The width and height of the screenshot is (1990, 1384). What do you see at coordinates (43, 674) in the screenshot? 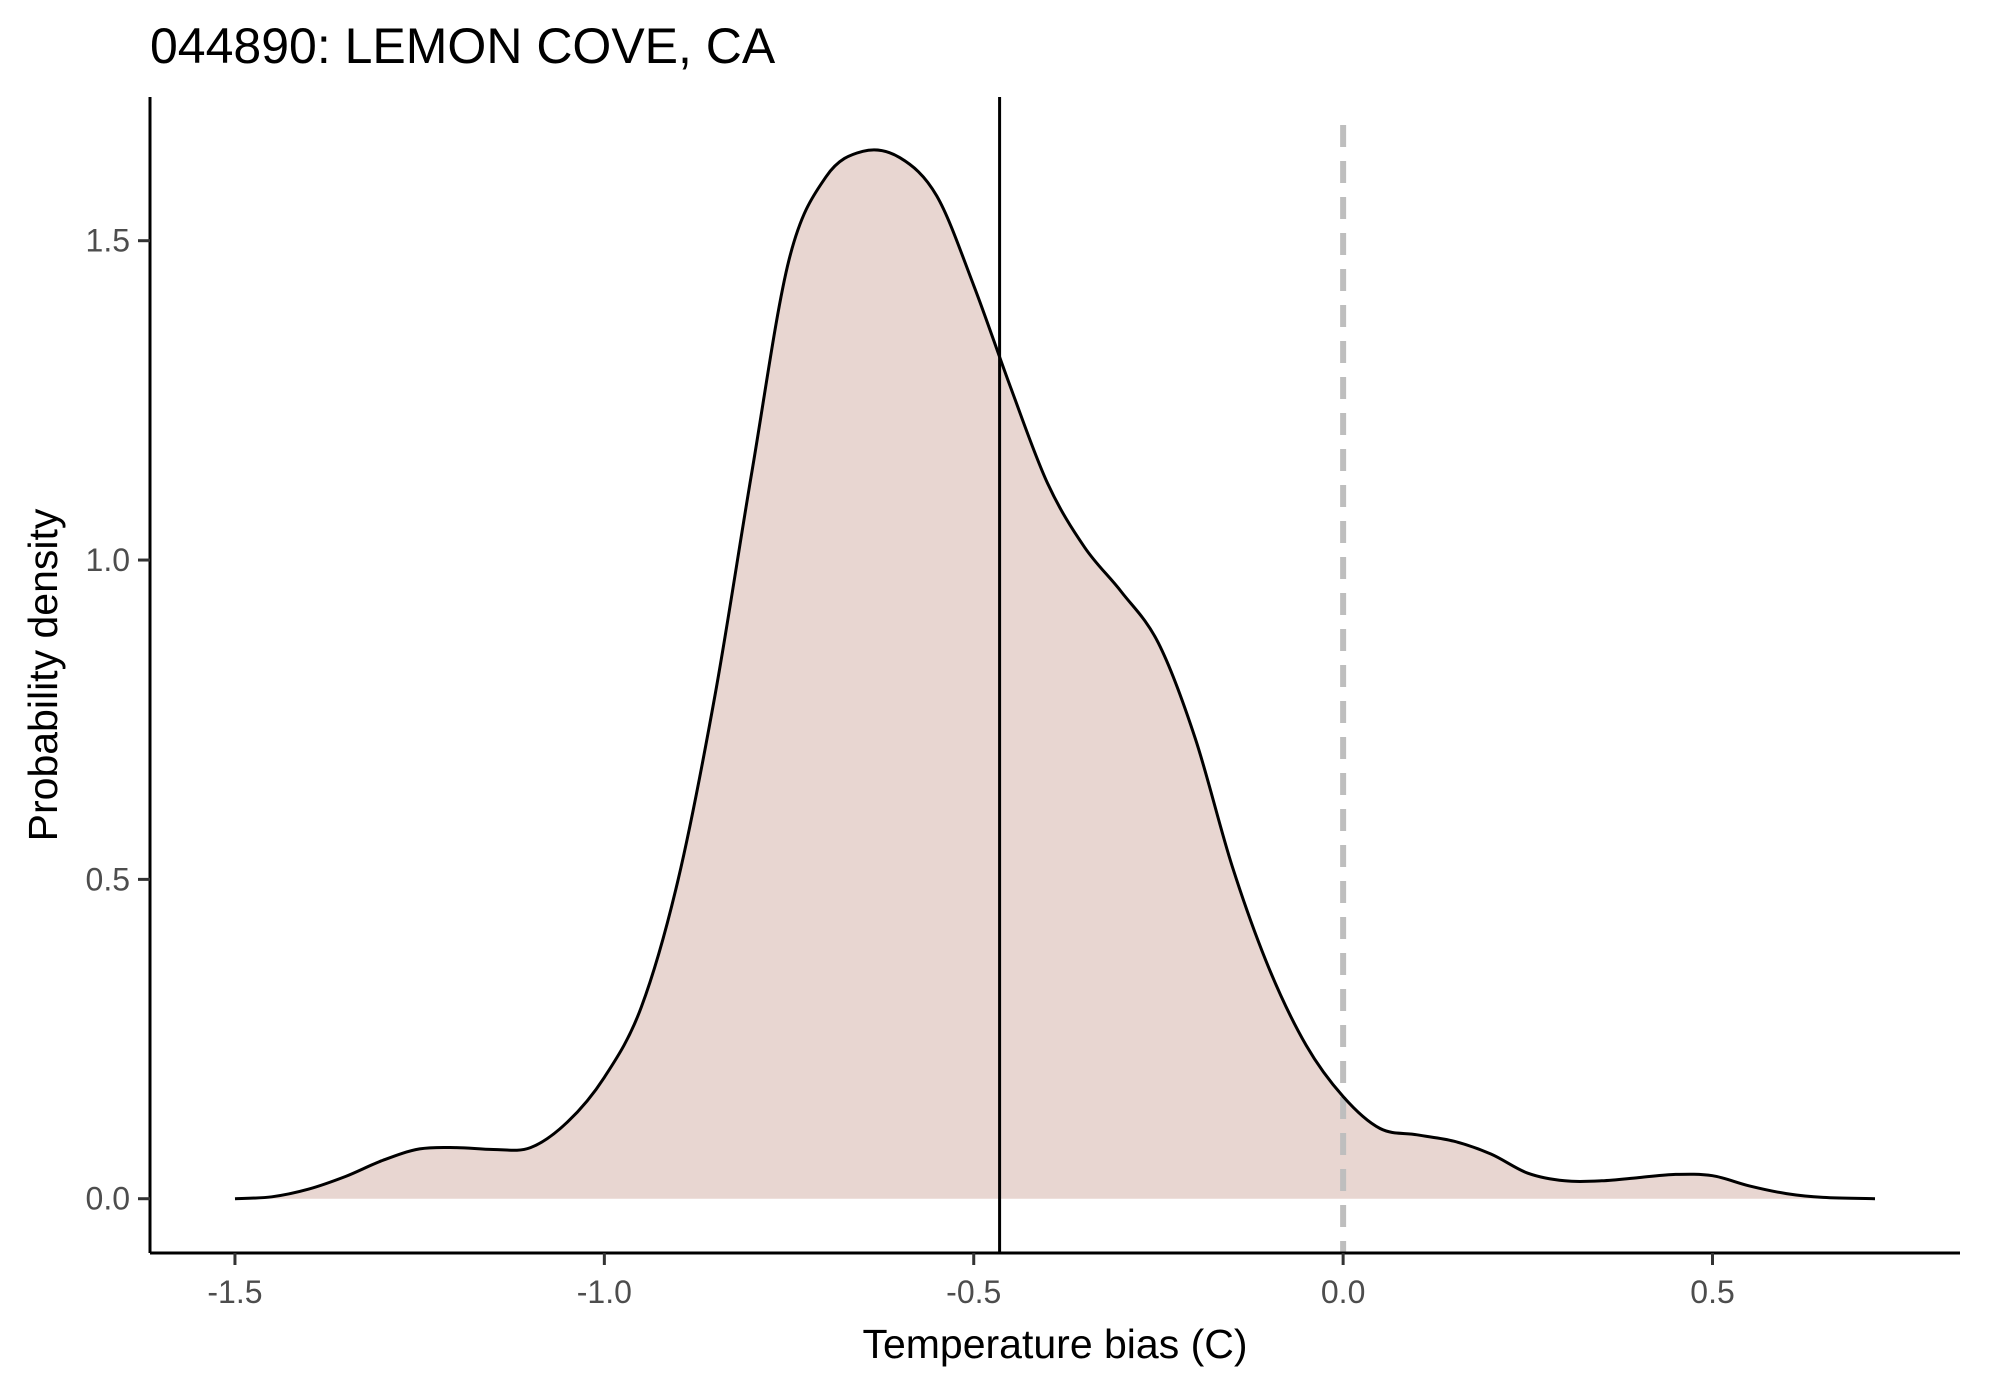
I see `y-axis-title: Probability density` at bounding box center [43, 674].